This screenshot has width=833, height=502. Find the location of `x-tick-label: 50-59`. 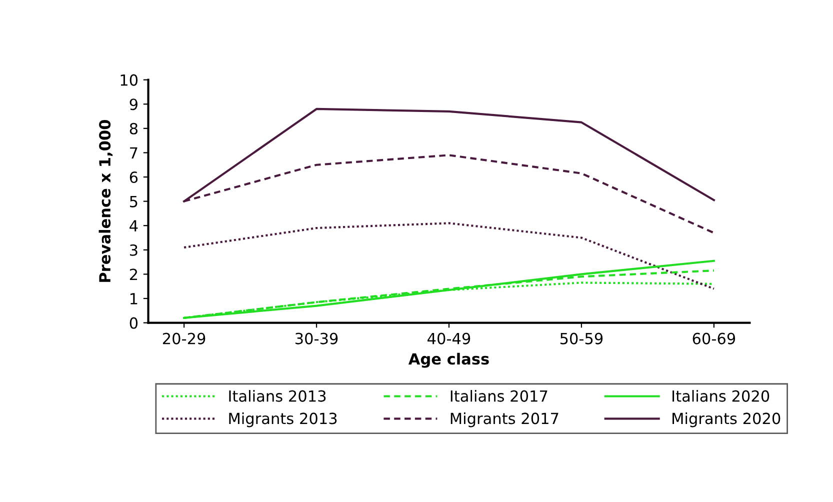

x-tick-label: 50-59 is located at coordinates (581, 338).